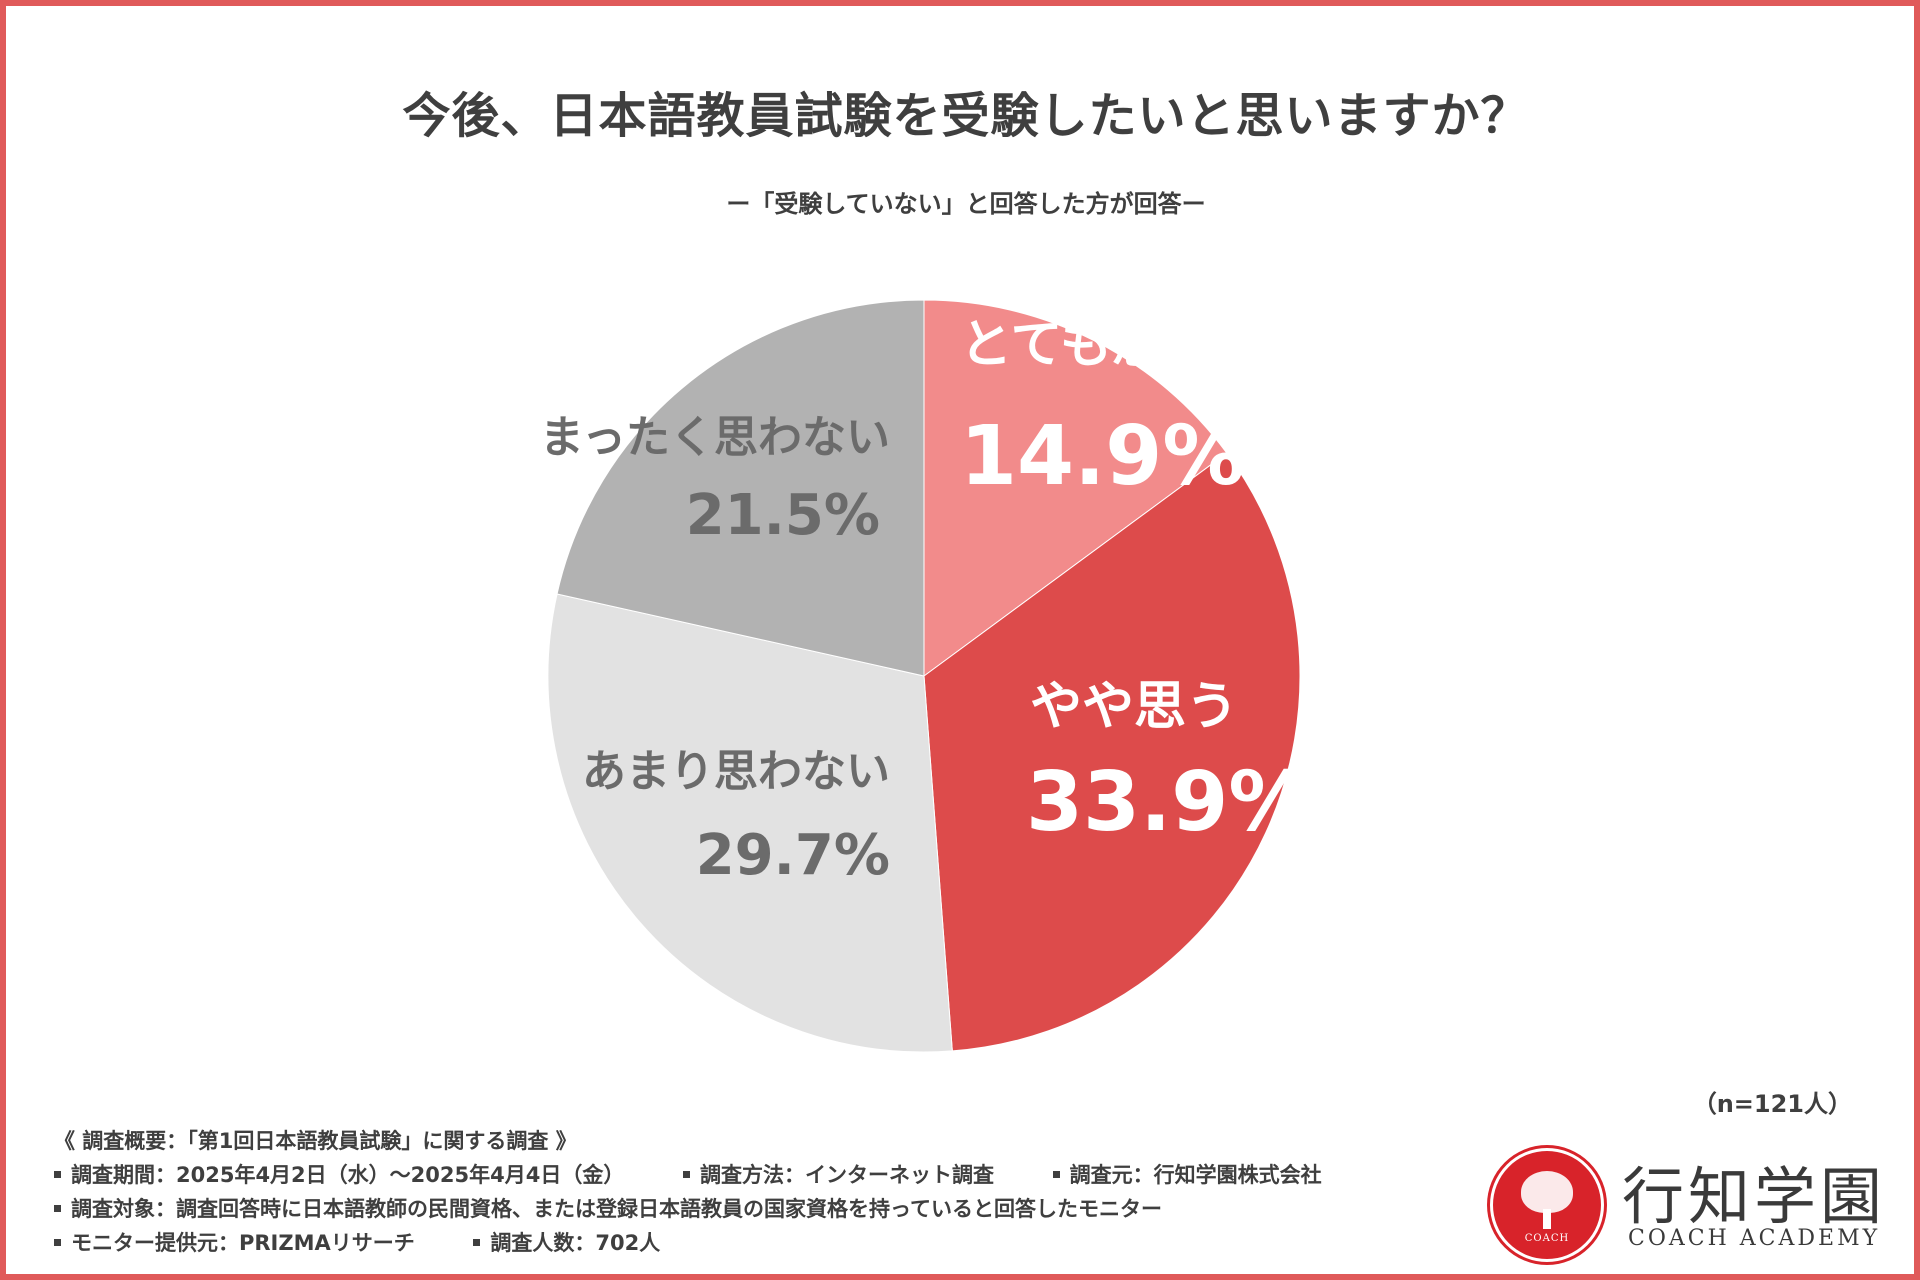  What do you see at coordinates (1088, 345) in the screenshot?
I see `slice-label-1: とても思う` at bounding box center [1088, 345].